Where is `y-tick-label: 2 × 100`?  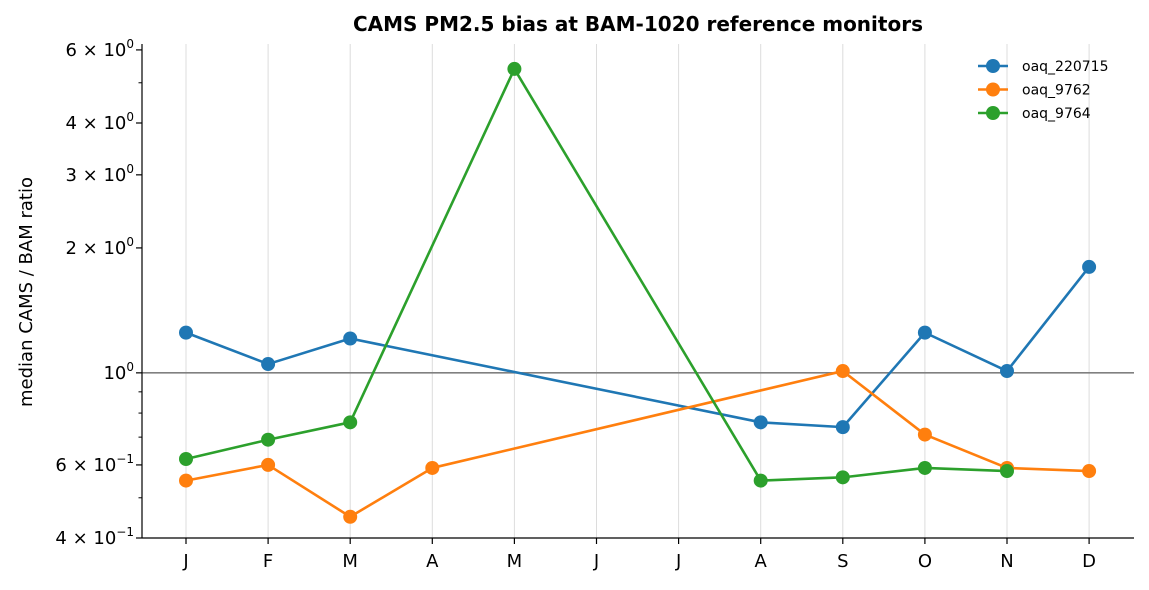 y-tick-label: 2 × 100 is located at coordinates (99, 247).